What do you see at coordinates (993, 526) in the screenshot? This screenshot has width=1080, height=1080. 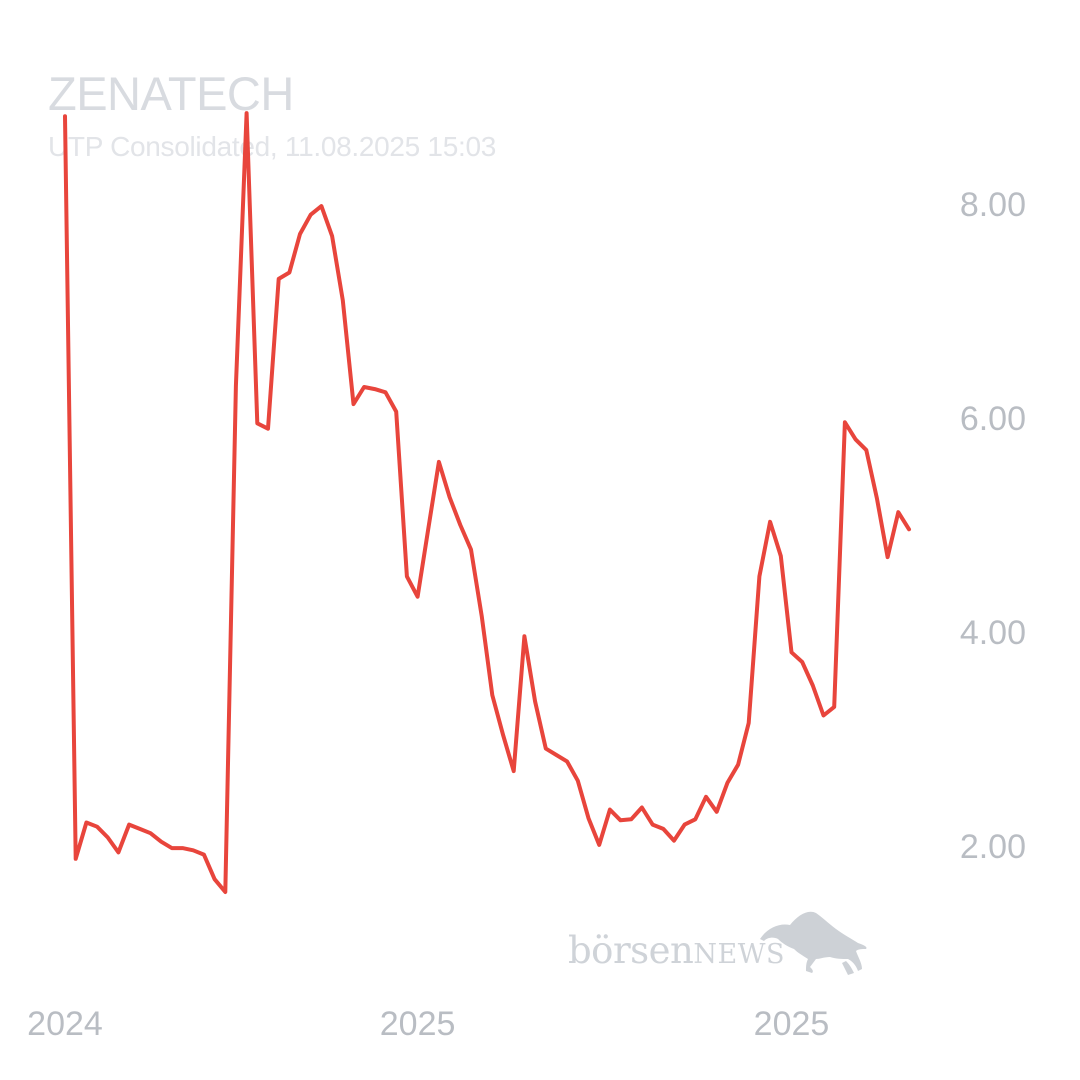 I see `y-axis-ticks: 8.00 6.00 4.00 2.00` at bounding box center [993, 526].